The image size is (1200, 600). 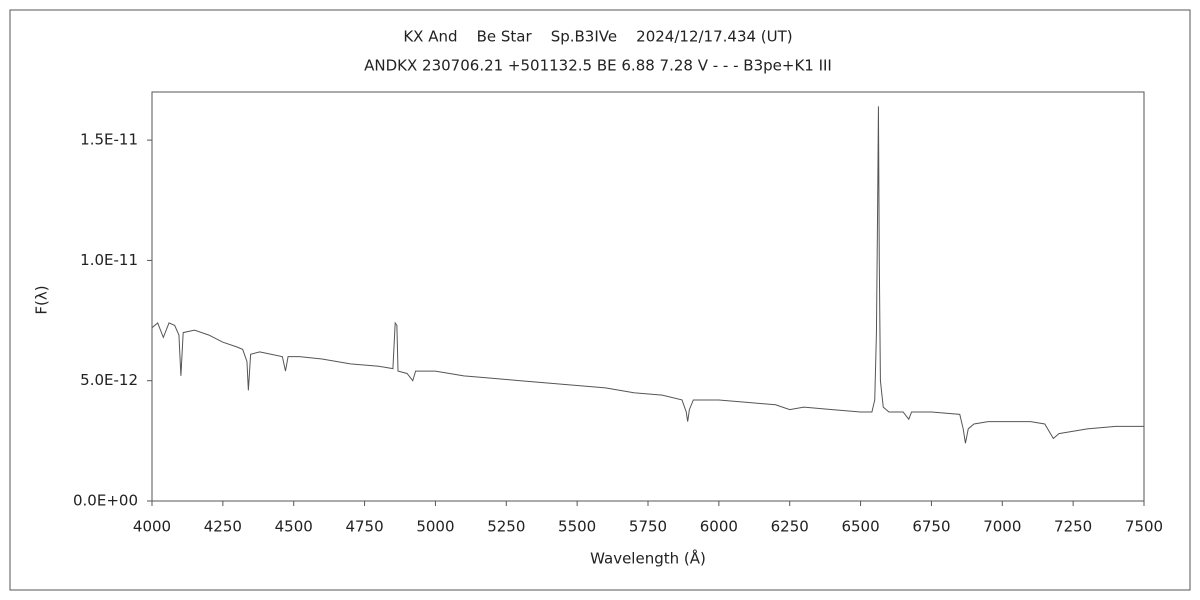 What do you see at coordinates (577, 527) in the screenshot?
I see `x-tick-label: 5500` at bounding box center [577, 527].